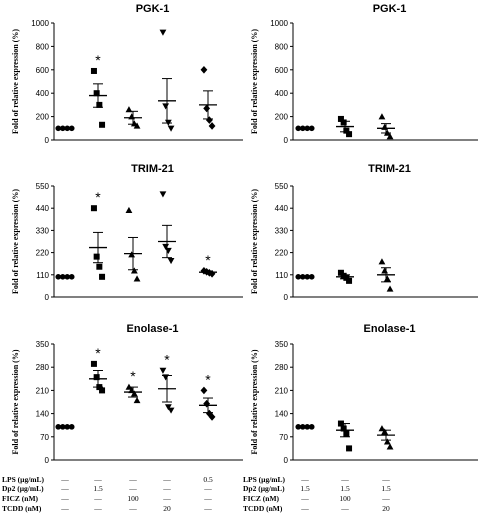 The width and height of the screenshot is (491, 524). Describe the element at coordinates (264, 479) in the screenshot. I see `condition-label: LPS (µg/mL)` at that location.